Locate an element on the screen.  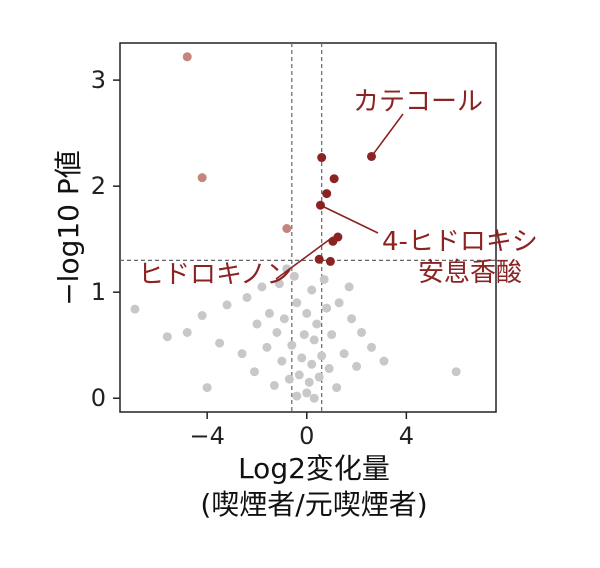
annotation-label-0: カテコール is located at coordinates (418, 102).